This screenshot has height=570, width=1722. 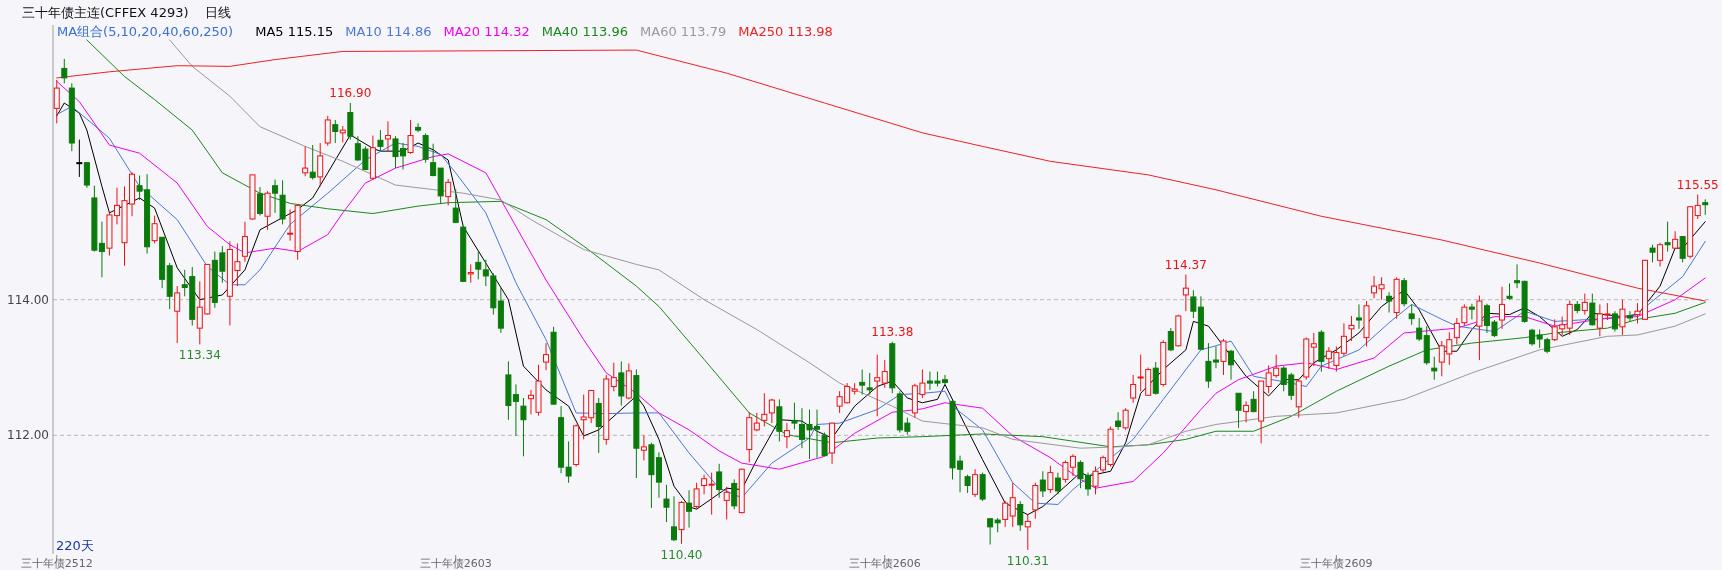 I want to click on text: 116.90, so click(x=350, y=92).